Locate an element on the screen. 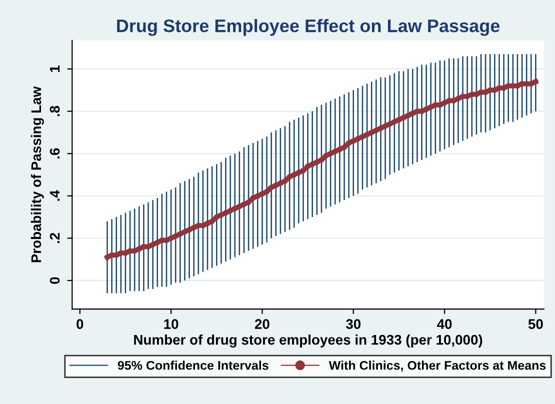 The height and width of the screenshot is (404, 555). x-tick-label: 50 is located at coordinates (535, 324).